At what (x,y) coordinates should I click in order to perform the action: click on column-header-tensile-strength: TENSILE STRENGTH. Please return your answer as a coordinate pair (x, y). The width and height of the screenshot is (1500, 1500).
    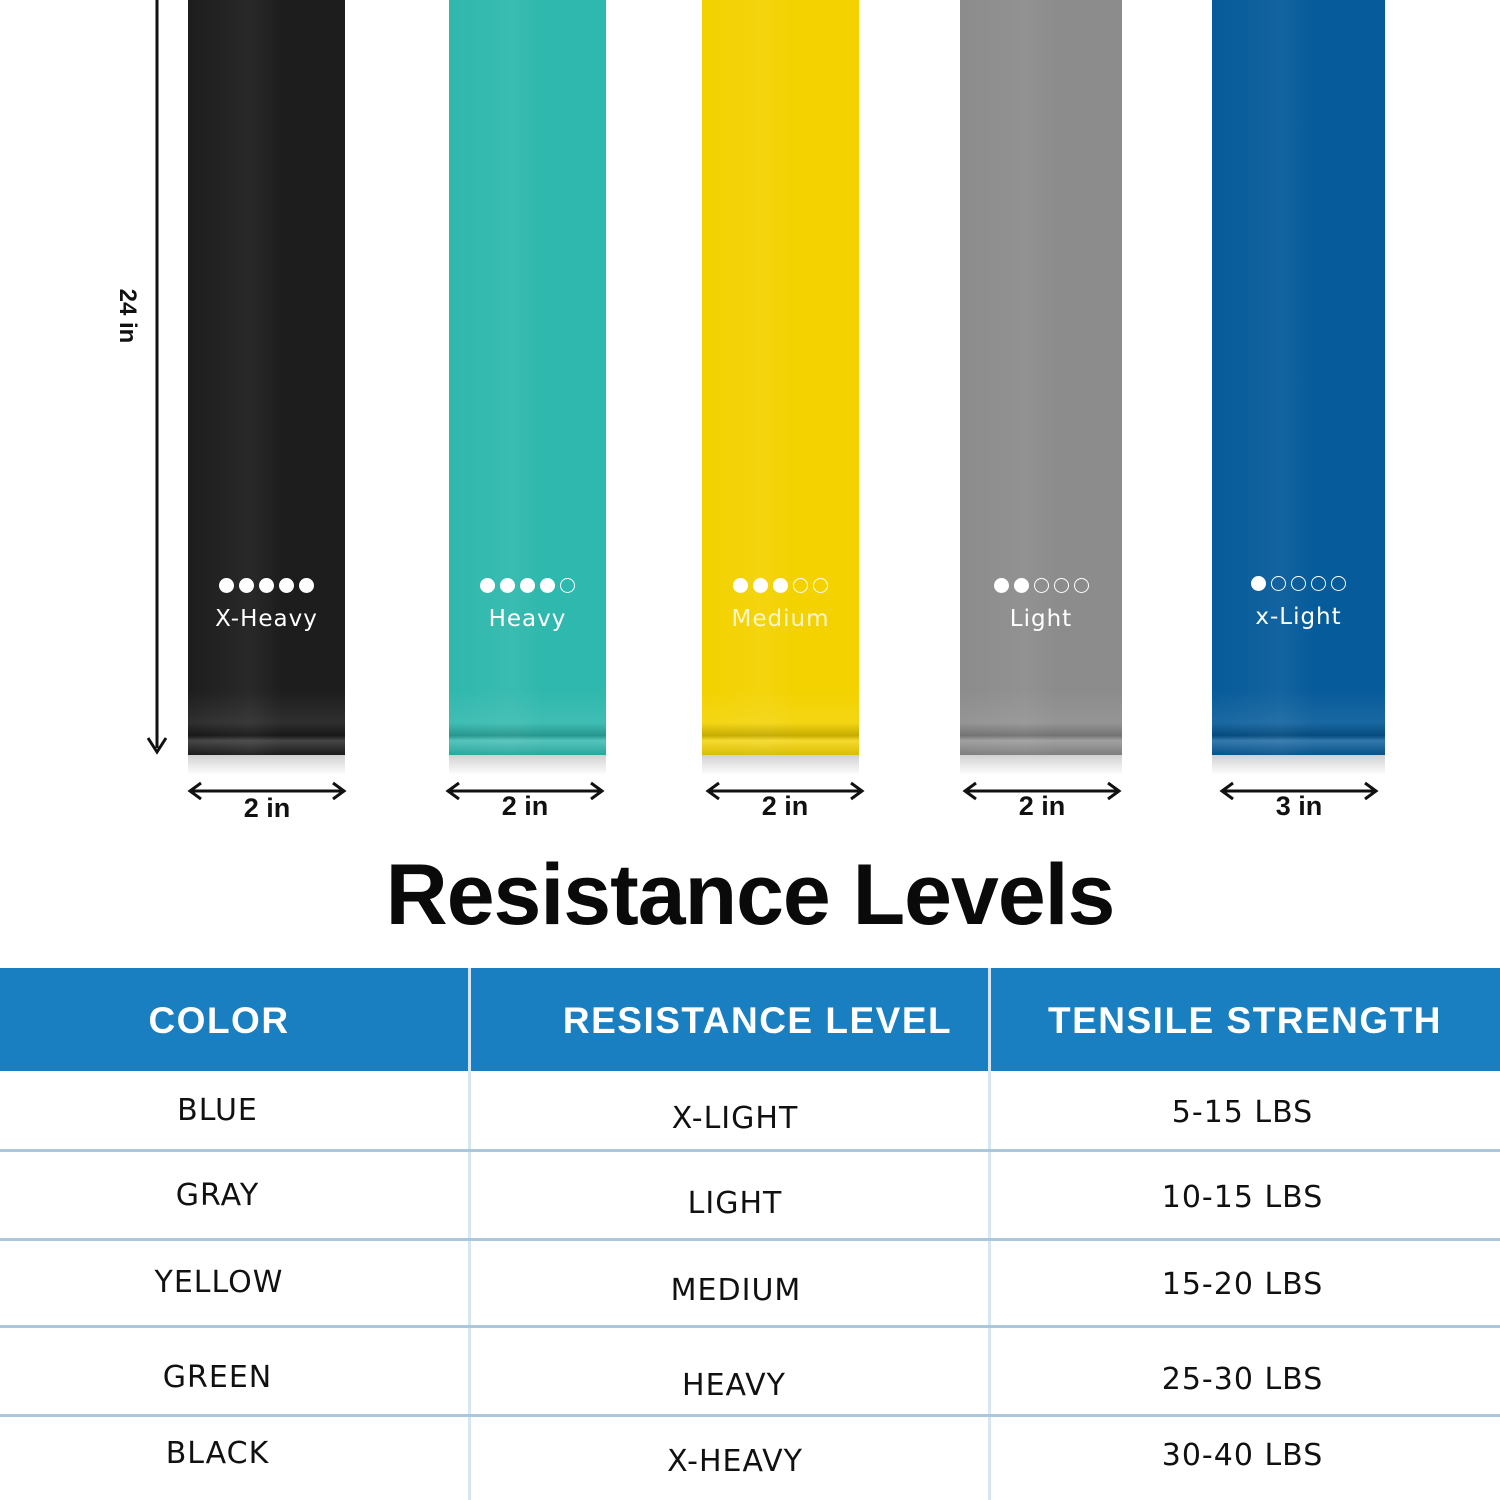
    Looking at the image, I should click on (1245, 1020).